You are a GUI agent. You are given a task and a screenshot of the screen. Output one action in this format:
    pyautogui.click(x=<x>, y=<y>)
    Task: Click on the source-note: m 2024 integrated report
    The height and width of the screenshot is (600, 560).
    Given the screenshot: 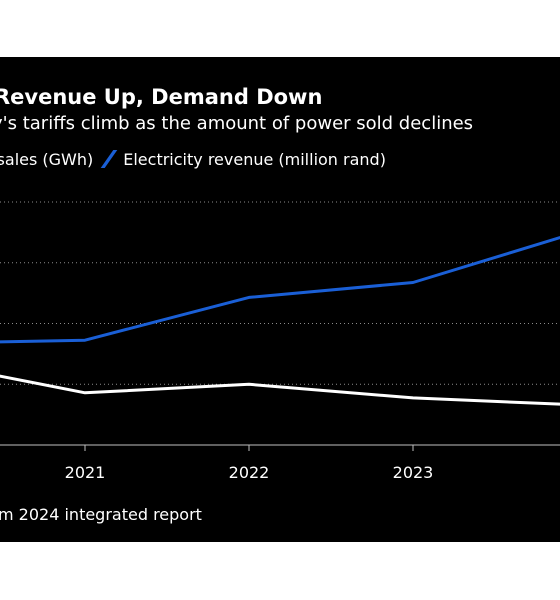 What is the action you would take?
    pyautogui.click(x=101, y=514)
    